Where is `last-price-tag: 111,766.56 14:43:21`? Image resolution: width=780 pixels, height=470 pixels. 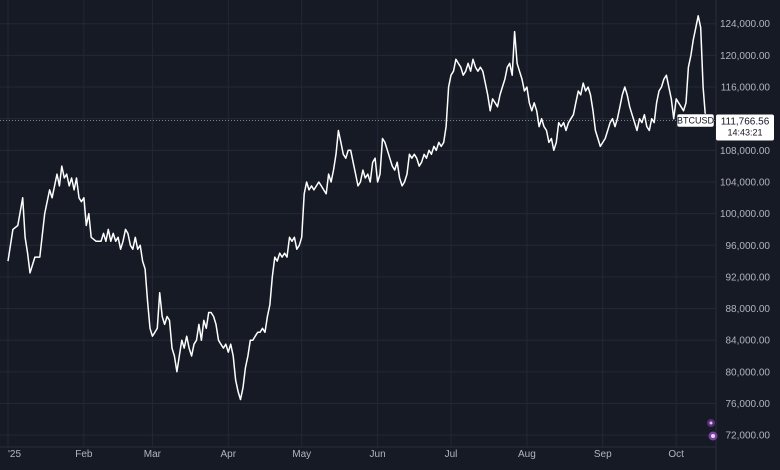 last-price-tag: 111,766.56 14:43:21 is located at coordinates (745, 127).